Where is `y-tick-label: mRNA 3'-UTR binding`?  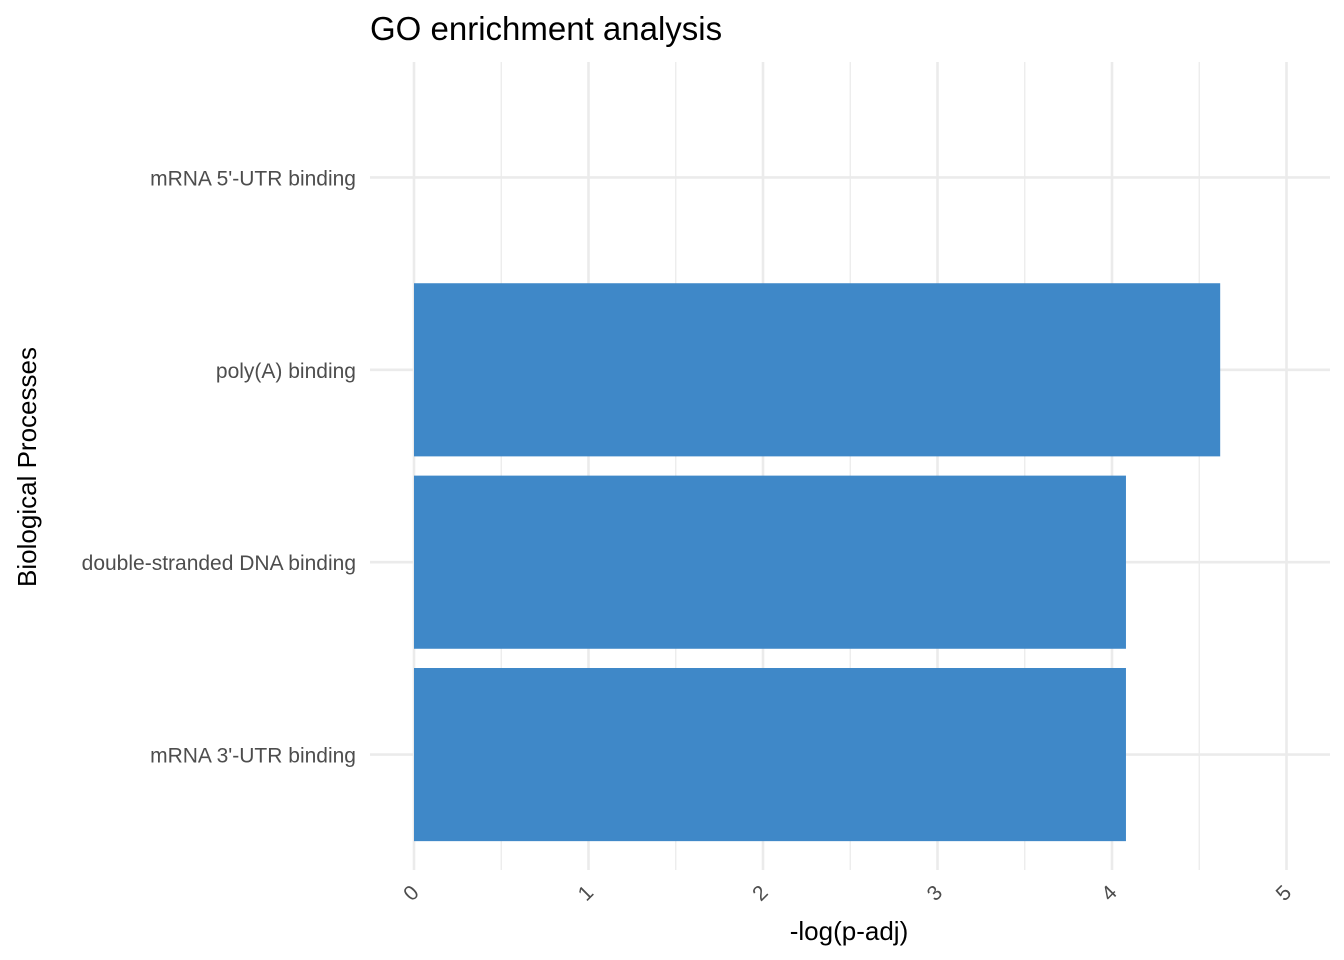 y-tick-label: mRNA 3'-UTR binding is located at coordinates (253, 756).